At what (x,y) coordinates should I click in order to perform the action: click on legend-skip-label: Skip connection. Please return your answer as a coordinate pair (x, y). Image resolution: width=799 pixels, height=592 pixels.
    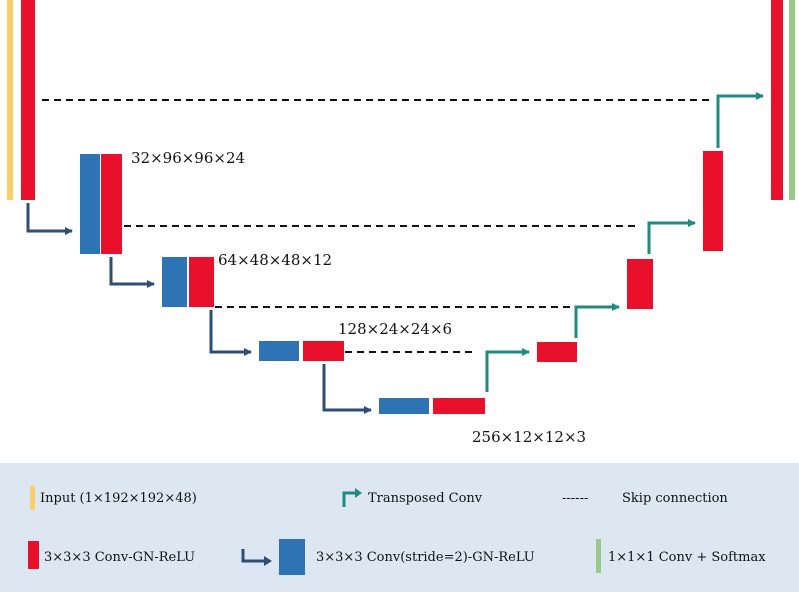
    Looking at the image, I should click on (675, 498).